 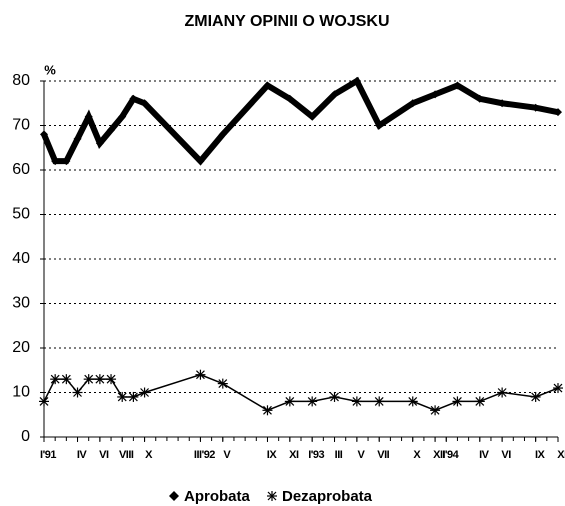 What do you see at coordinates (204, 455) in the screenshot?
I see `x-tick-label: III'92` at bounding box center [204, 455].